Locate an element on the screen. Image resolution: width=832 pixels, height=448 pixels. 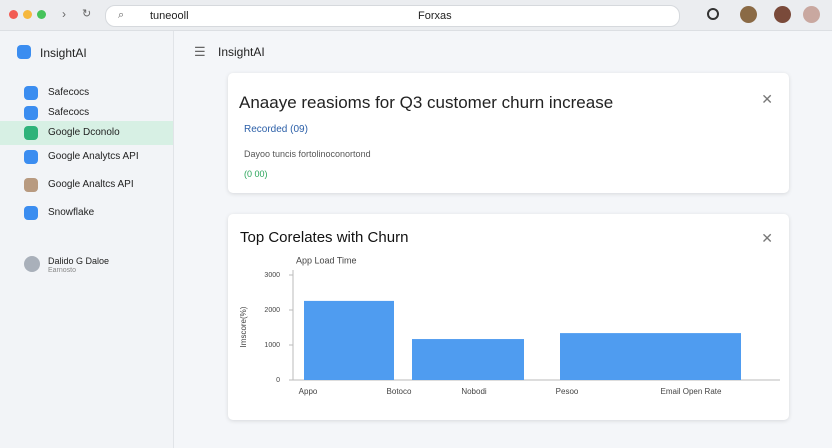
minimize-dot is located at coordinates (27, 14).